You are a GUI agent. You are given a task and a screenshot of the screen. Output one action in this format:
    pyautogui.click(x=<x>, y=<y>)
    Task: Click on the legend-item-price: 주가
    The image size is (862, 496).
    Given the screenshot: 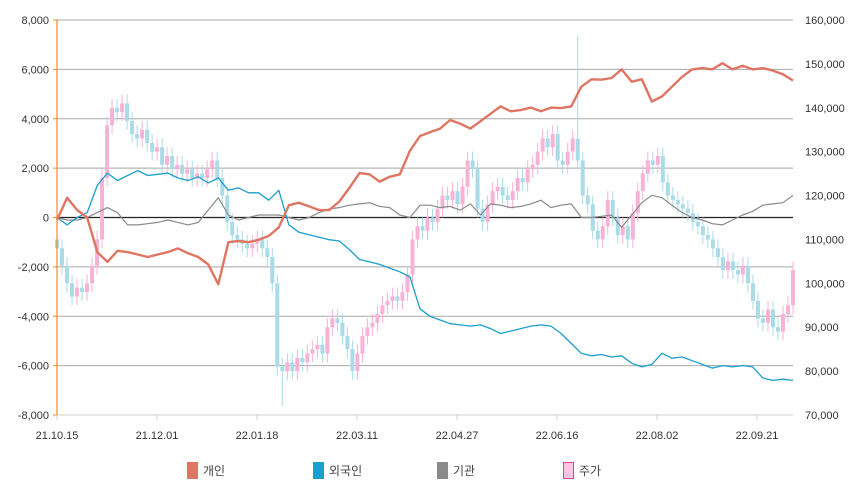 What is the action you would take?
    pyautogui.click(x=582, y=470)
    